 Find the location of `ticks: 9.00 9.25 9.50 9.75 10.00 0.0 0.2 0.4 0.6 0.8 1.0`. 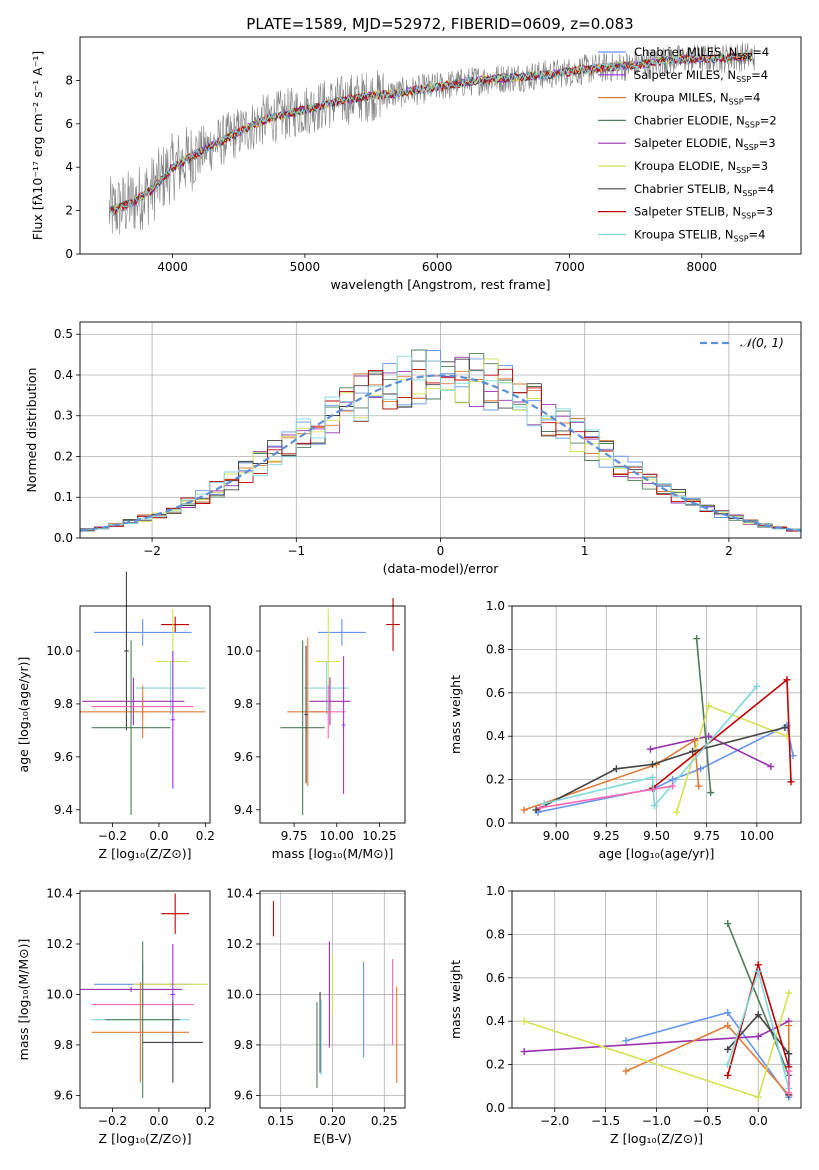

ticks: 9.00 9.25 9.50 9.75 10.00 0.0 0.2 0.4 0.6 0.8 1.0 is located at coordinates (630, 721).